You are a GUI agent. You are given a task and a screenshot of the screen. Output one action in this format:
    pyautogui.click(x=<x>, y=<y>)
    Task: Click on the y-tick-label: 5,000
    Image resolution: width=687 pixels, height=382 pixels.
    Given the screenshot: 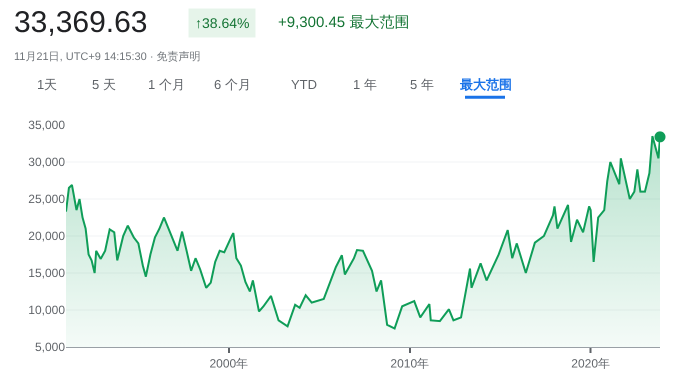 What is the action you would take?
    pyautogui.click(x=50, y=347)
    